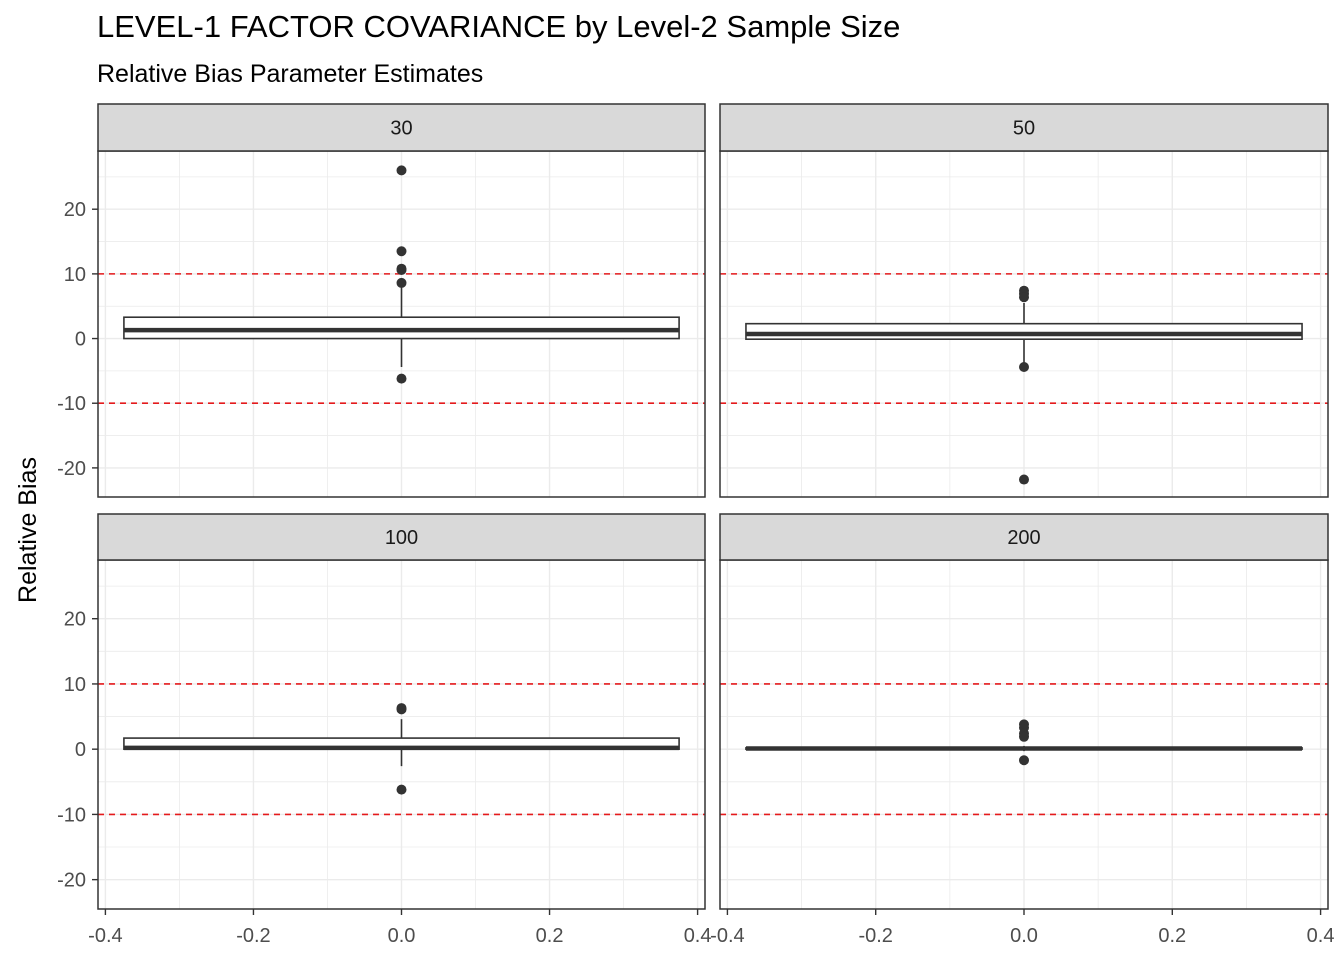 Image resolution: width=1344 pixels, height=960 pixels. I want to click on facet-strip-label: 200, so click(1023, 538).